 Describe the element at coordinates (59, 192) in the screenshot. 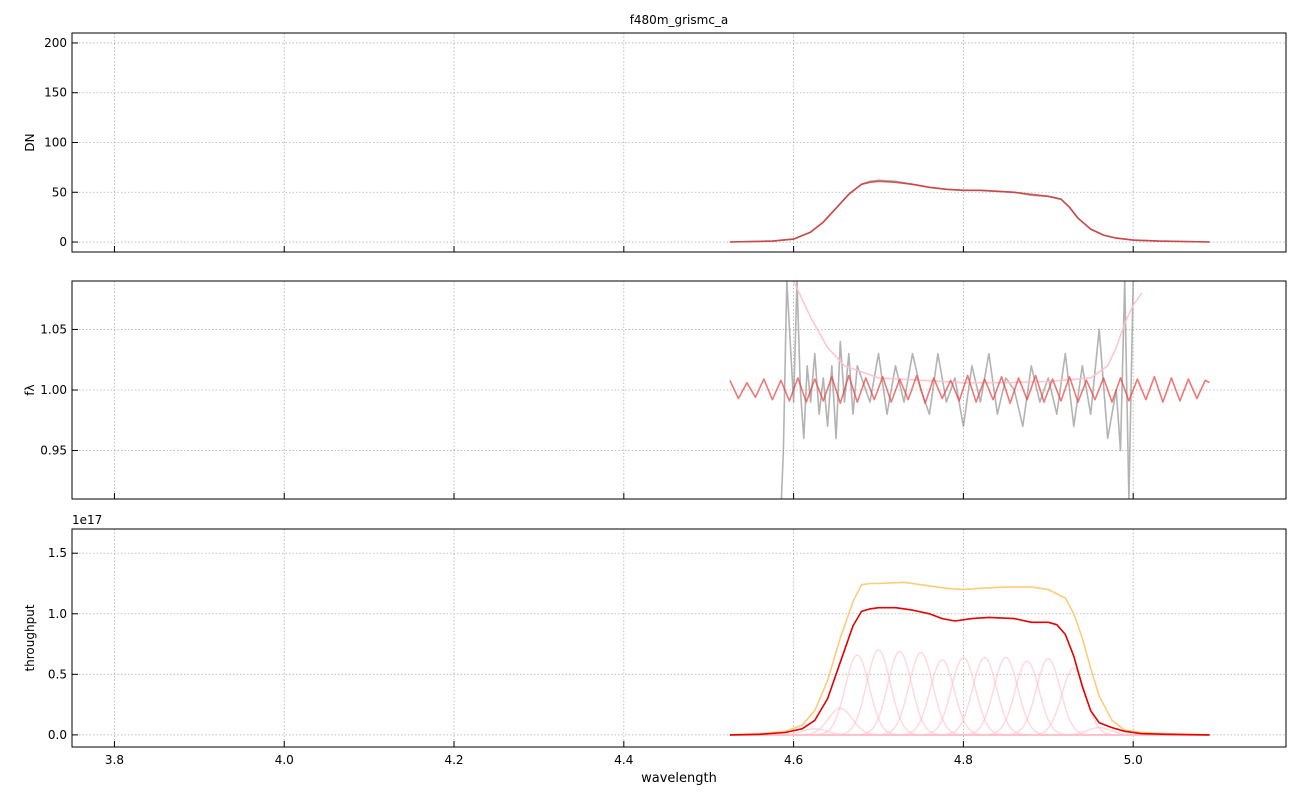

I see `y-tick-label: 50` at that location.